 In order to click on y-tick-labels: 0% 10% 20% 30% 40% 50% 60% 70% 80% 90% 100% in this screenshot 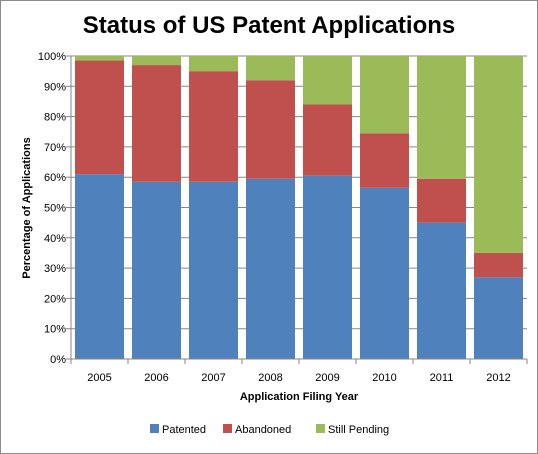, I will do `click(52, 208)`.